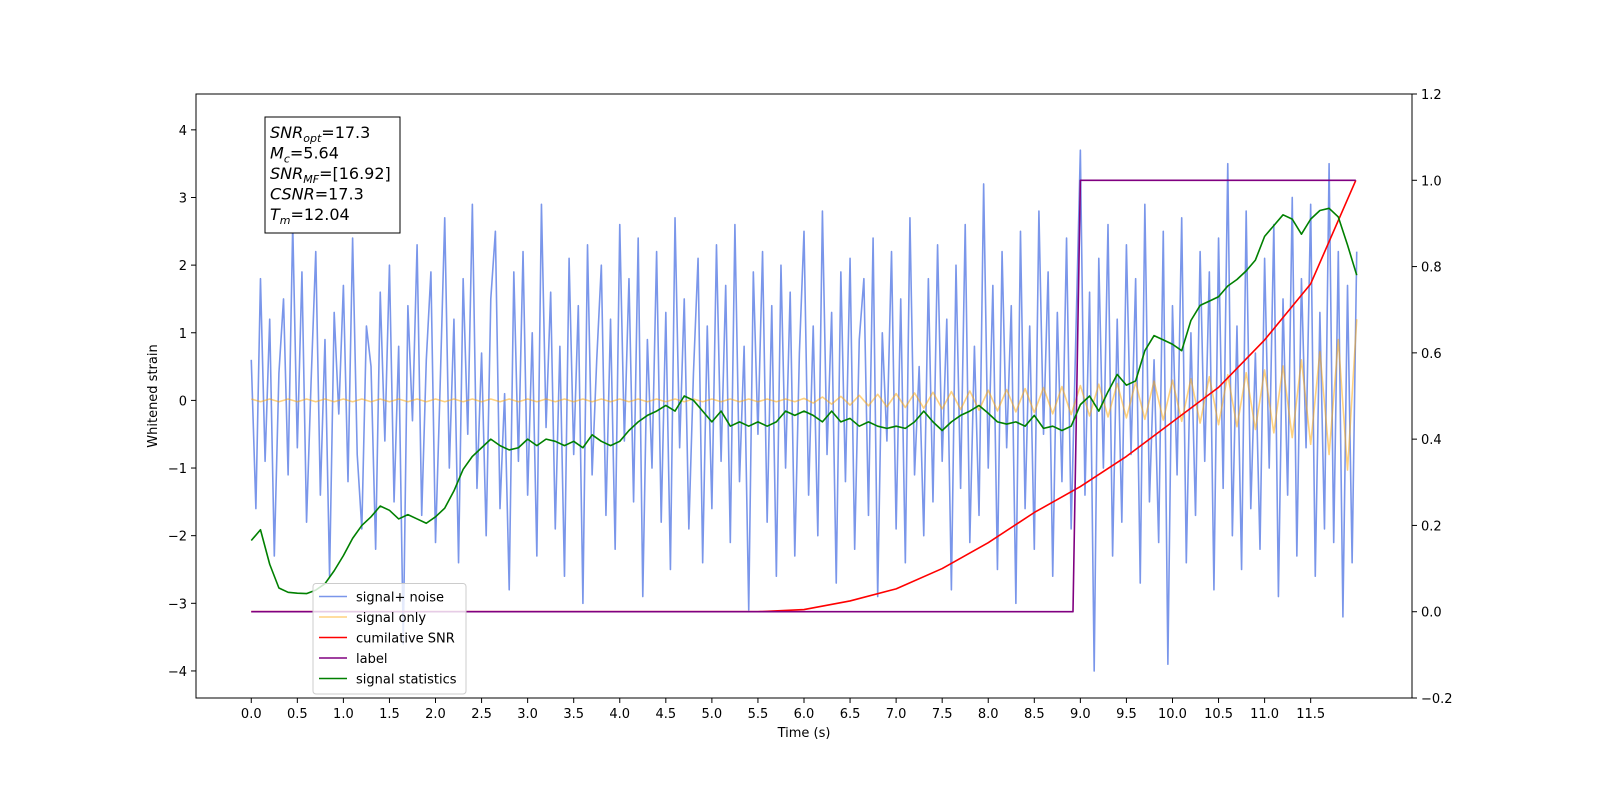  What do you see at coordinates (406, 680) in the screenshot?
I see `legend-label: signal statistics` at bounding box center [406, 680].